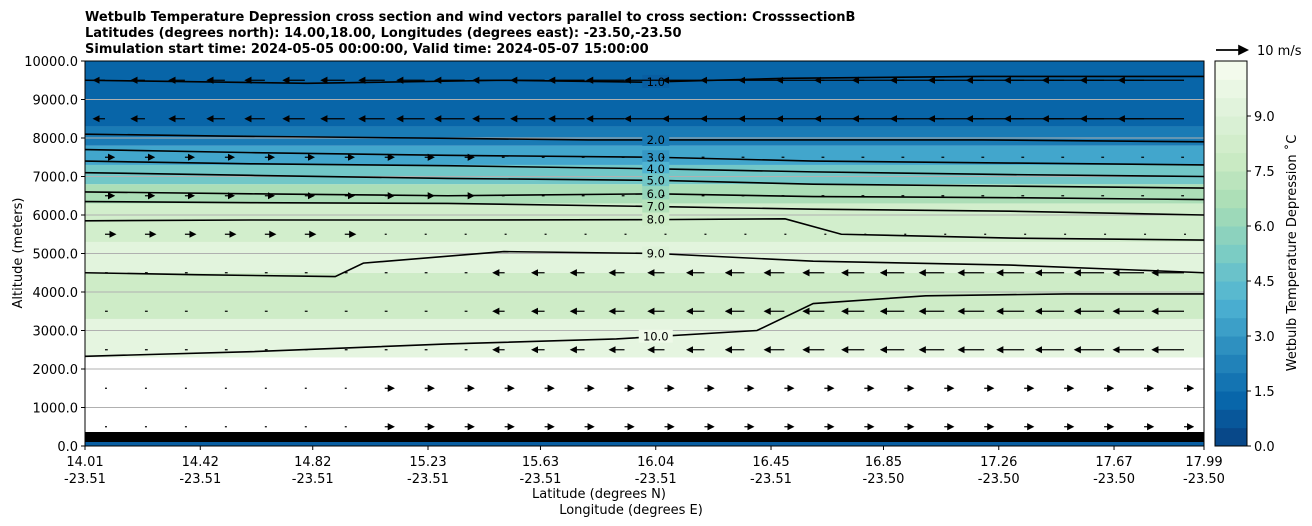  Describe the element at coordinates (631, 510) in the screenshot. I see `x-axis-label-2: Longitude (degrees E)` at that location.